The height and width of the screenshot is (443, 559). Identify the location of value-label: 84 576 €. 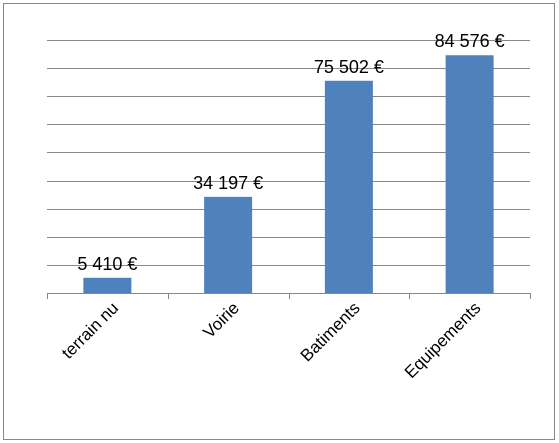
(470, 41).